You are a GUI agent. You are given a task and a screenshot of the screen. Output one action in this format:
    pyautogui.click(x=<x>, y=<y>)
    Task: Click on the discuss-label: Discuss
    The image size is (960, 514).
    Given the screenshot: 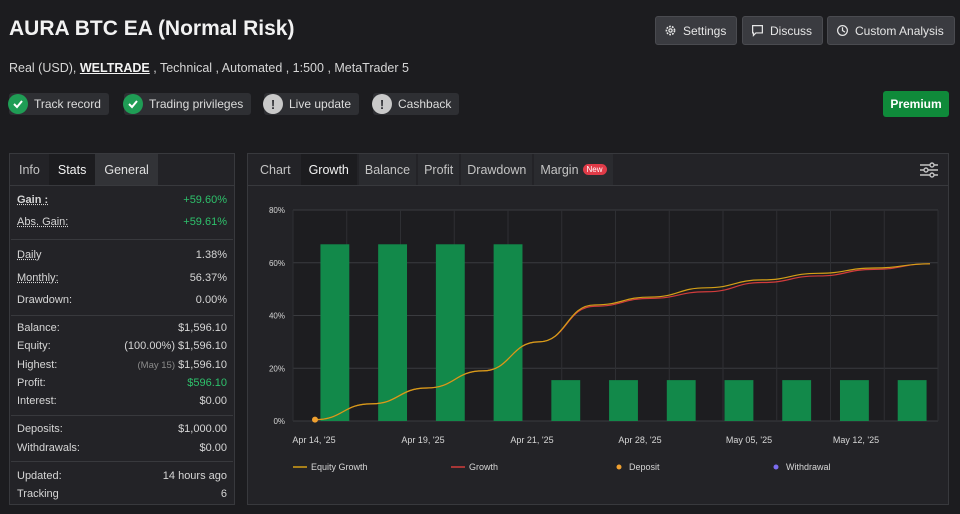 What is the action you would take?
    pyautogui.click(x=791, y=30)
    